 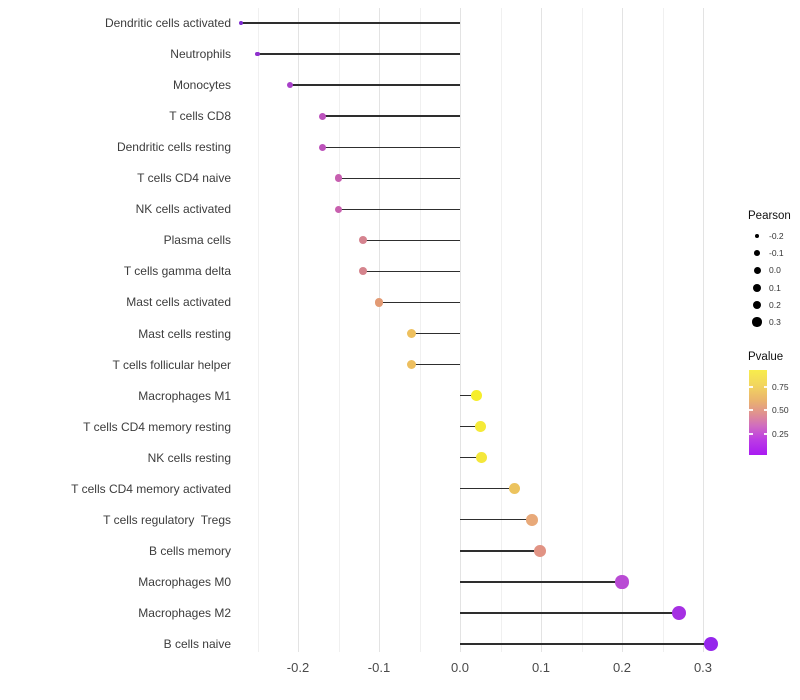 What do you see at coordinates (189, 550) in the screenshot?
I see `category-label: B cells memory` at bounding box center [189, 550].